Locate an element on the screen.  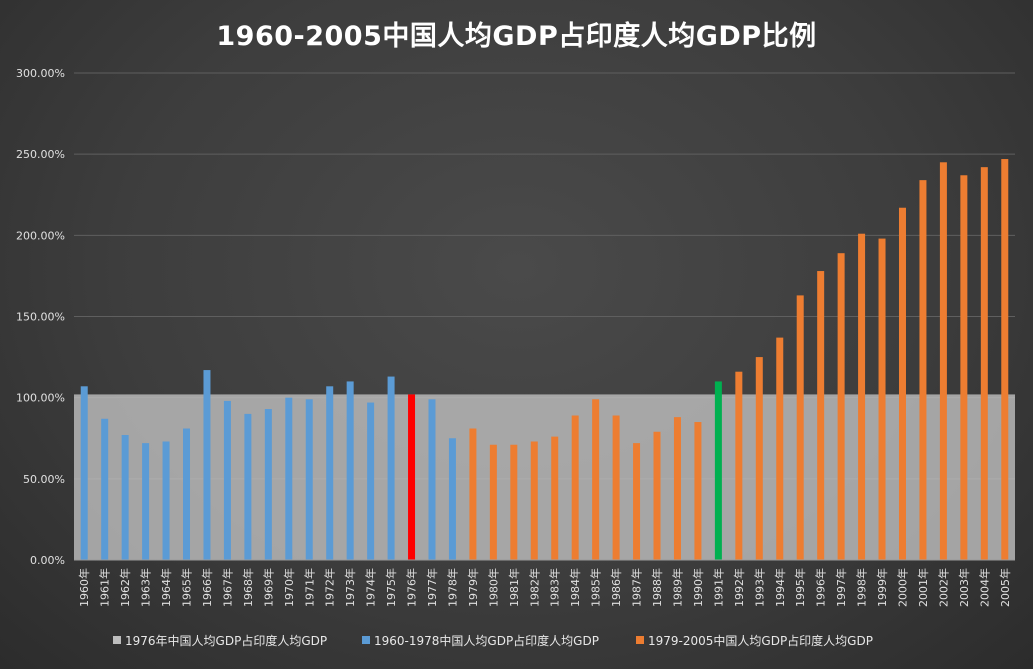
x-tick-label: 1966年 is located at coordinates (207, 587).